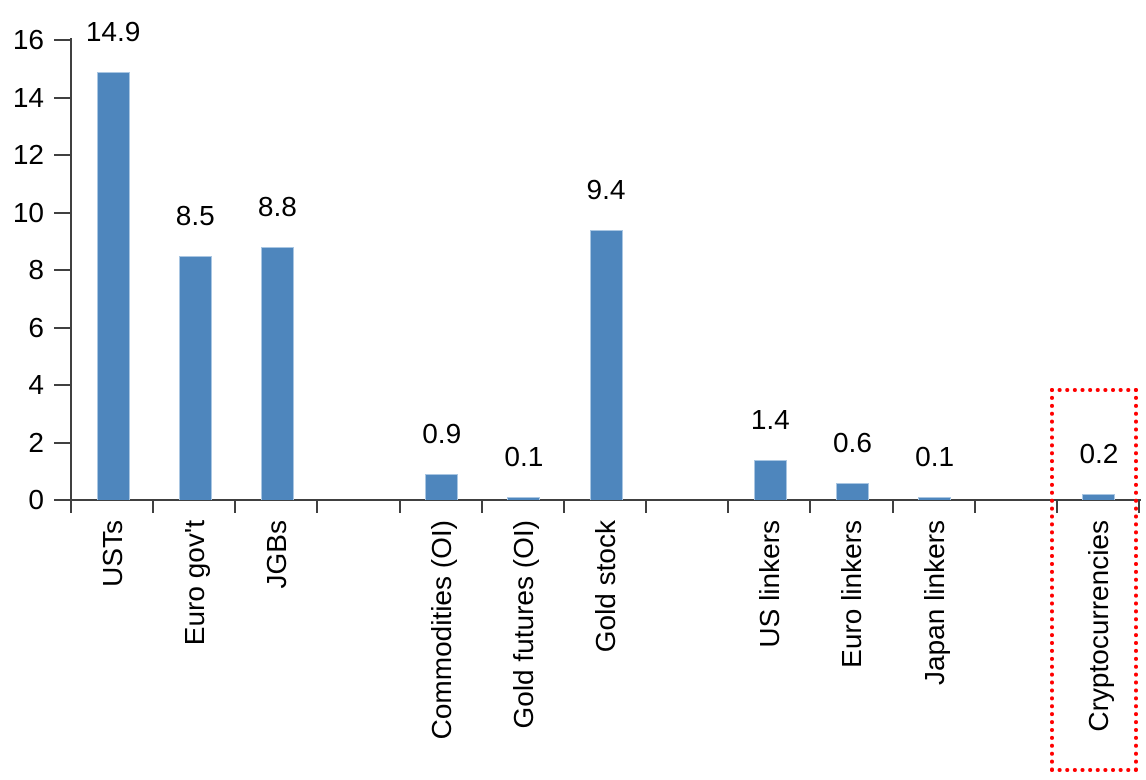 The image size is (1146, 780). Describe the element at coordinates (277, 373) in the screenshot. I see `bar-jgbs` at that location.